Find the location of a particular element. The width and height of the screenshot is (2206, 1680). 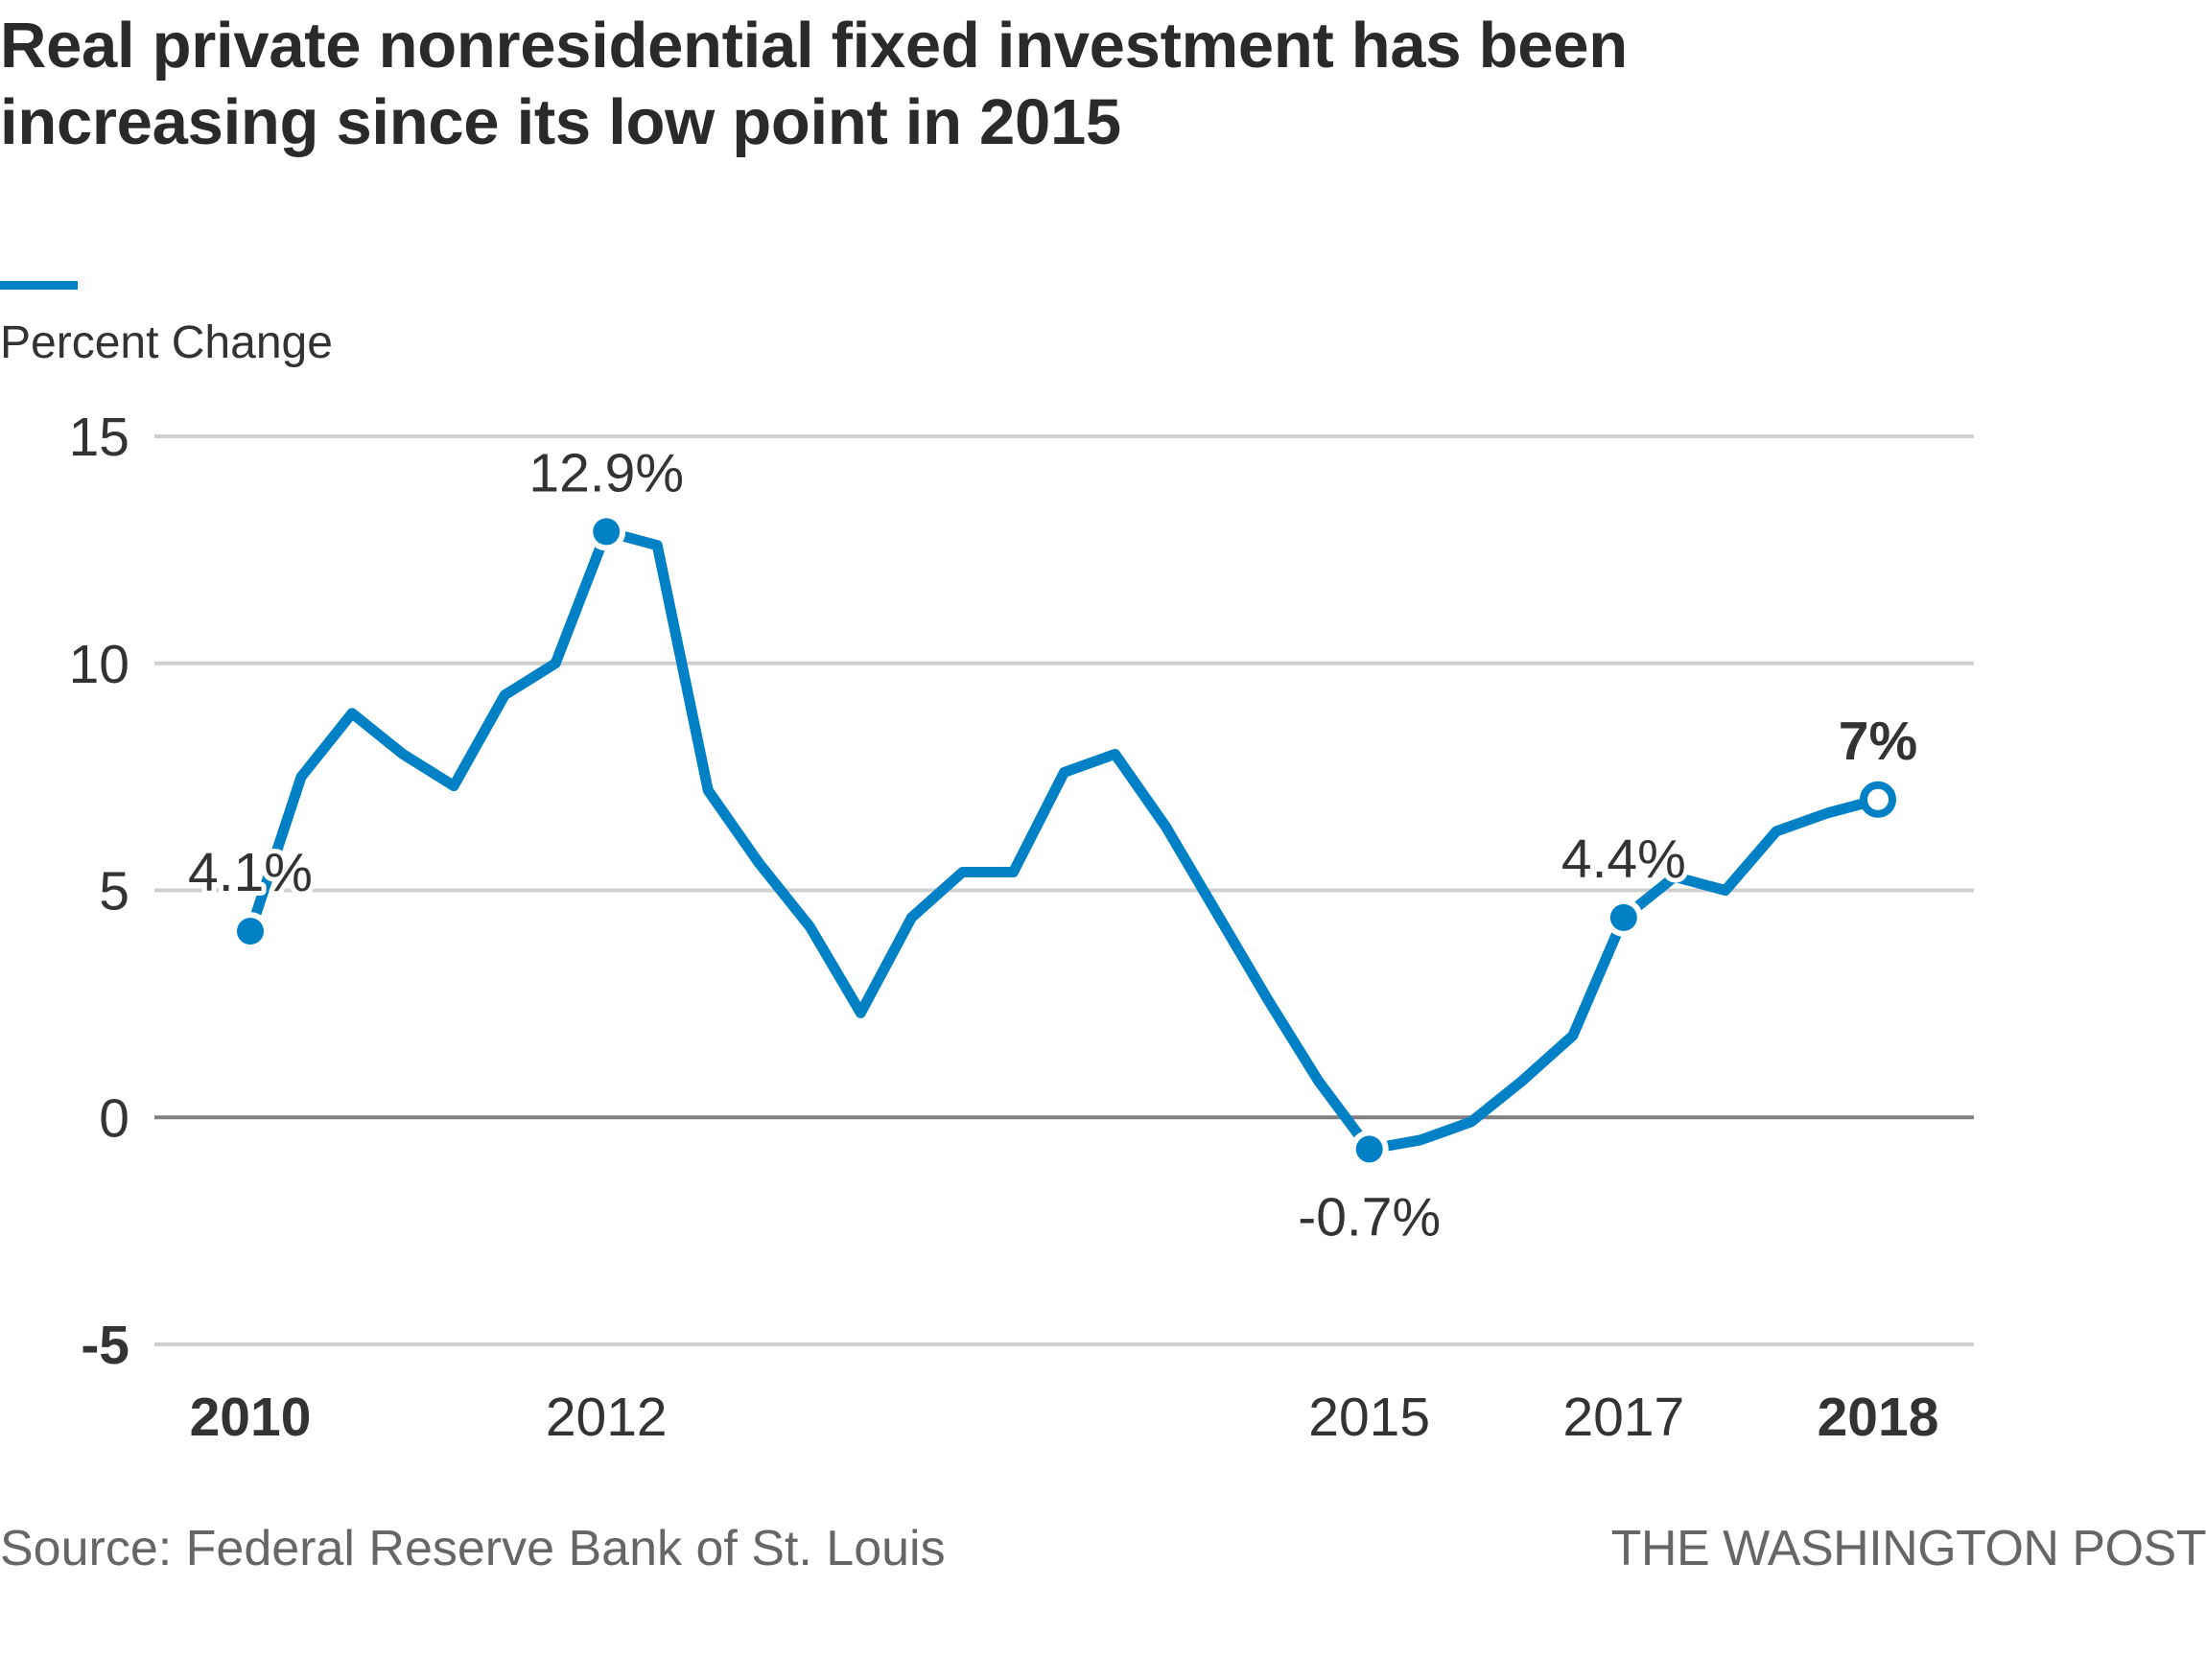

annotation-label-halo: -0.7% is located at coordinates (1369, 1217).